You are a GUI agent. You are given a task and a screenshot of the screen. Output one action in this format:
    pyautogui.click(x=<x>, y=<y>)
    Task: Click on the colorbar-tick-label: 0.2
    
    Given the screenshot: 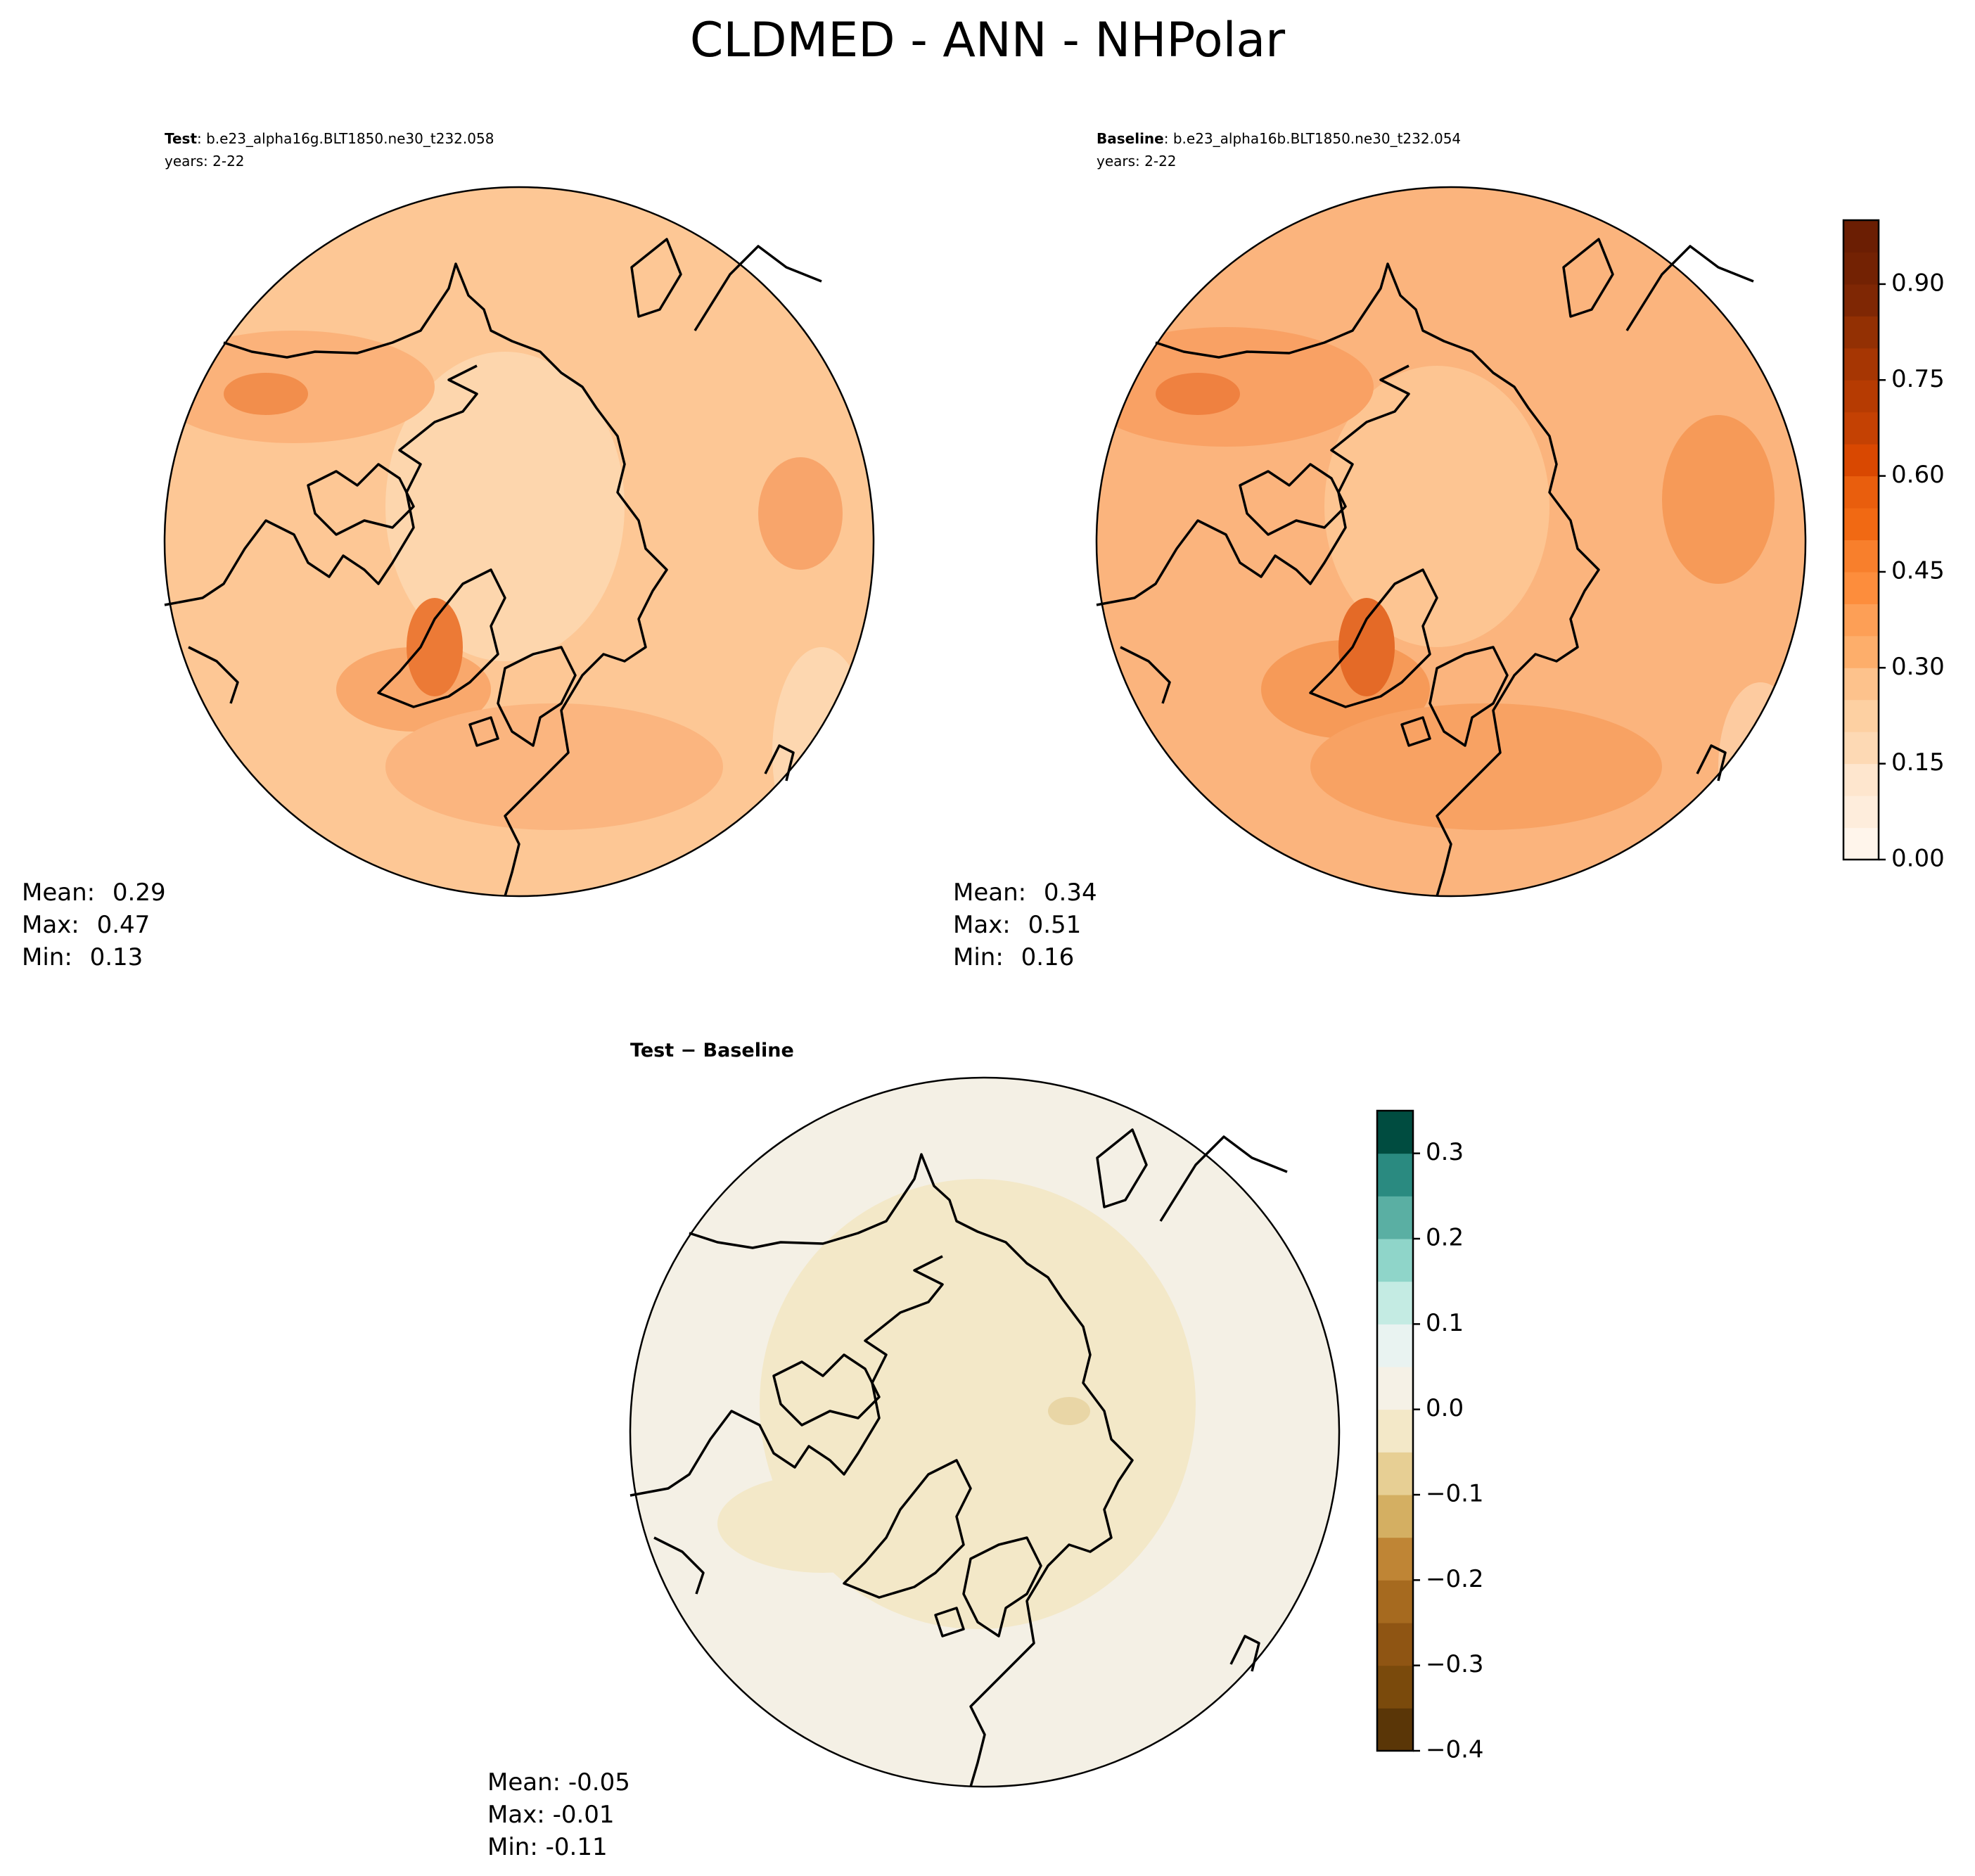 What is the action you would take?
    pyautogui.click(x=1445, y=1238)
    